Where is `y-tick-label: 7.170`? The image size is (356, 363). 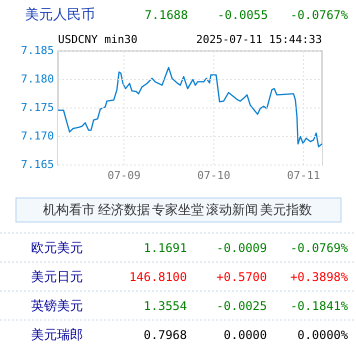 y-tick-label: 7.170 is located at coordinates (37, 136).